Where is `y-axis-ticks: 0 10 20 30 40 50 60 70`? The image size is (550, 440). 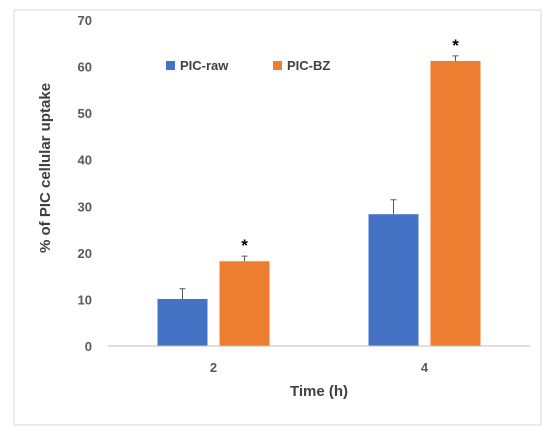
y-axis-ticks: 0 10 20 30 40 50 60 70 is located at coordinates (85, 183).